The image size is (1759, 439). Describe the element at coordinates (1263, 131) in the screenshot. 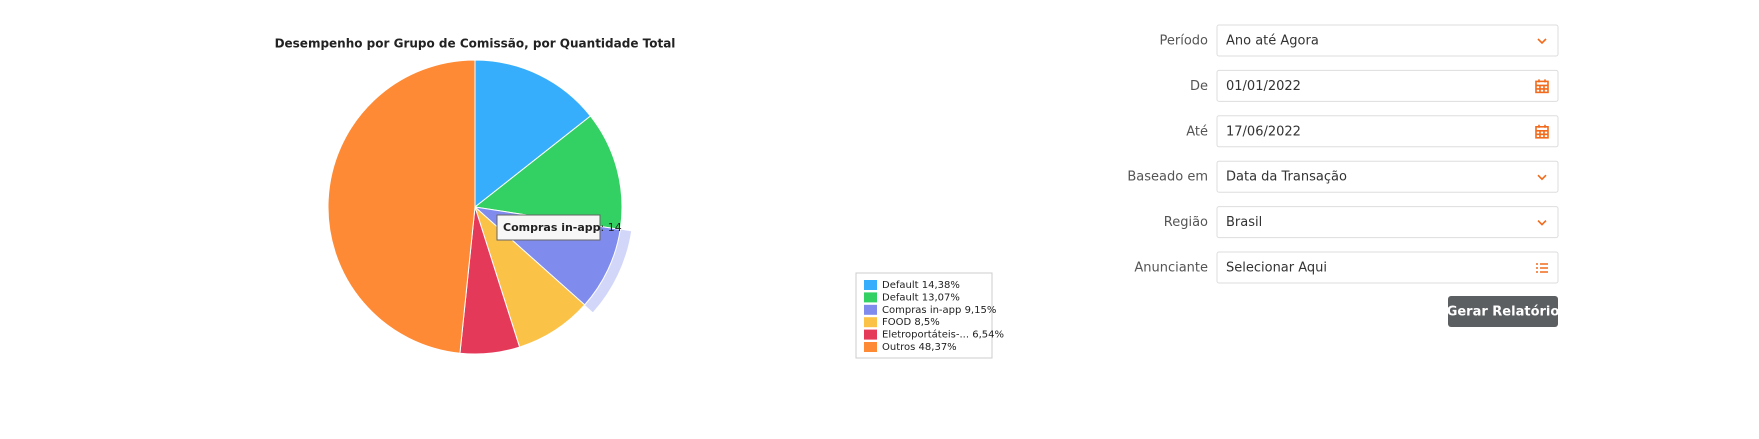

I see `field-value: 17/06/2022` at that location.